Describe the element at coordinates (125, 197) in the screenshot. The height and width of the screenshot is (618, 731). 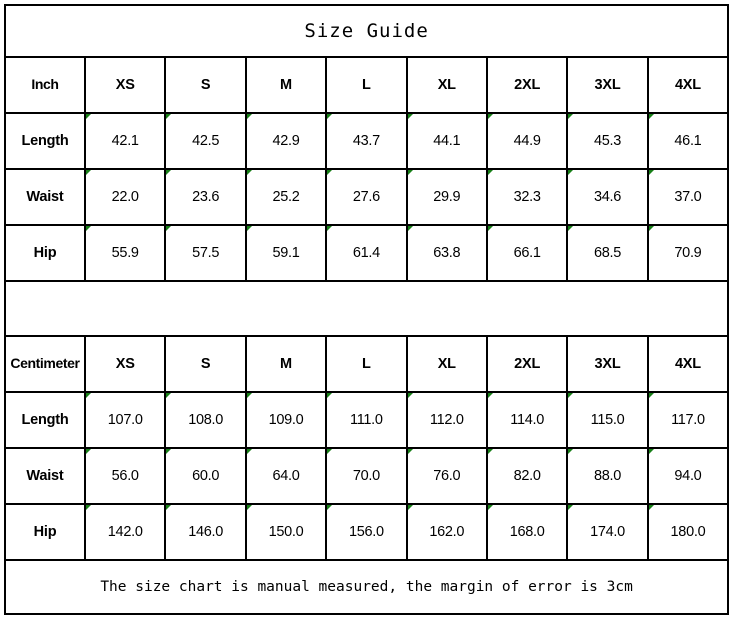
I see `inch-waist-xs: 22.0` at that location.